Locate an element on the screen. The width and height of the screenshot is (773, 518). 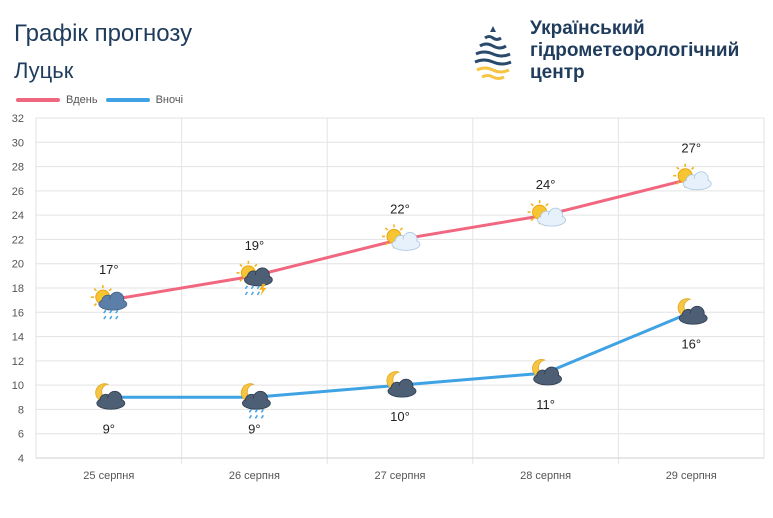
y-tick-label: 30 is located at coordinates (18, 143).